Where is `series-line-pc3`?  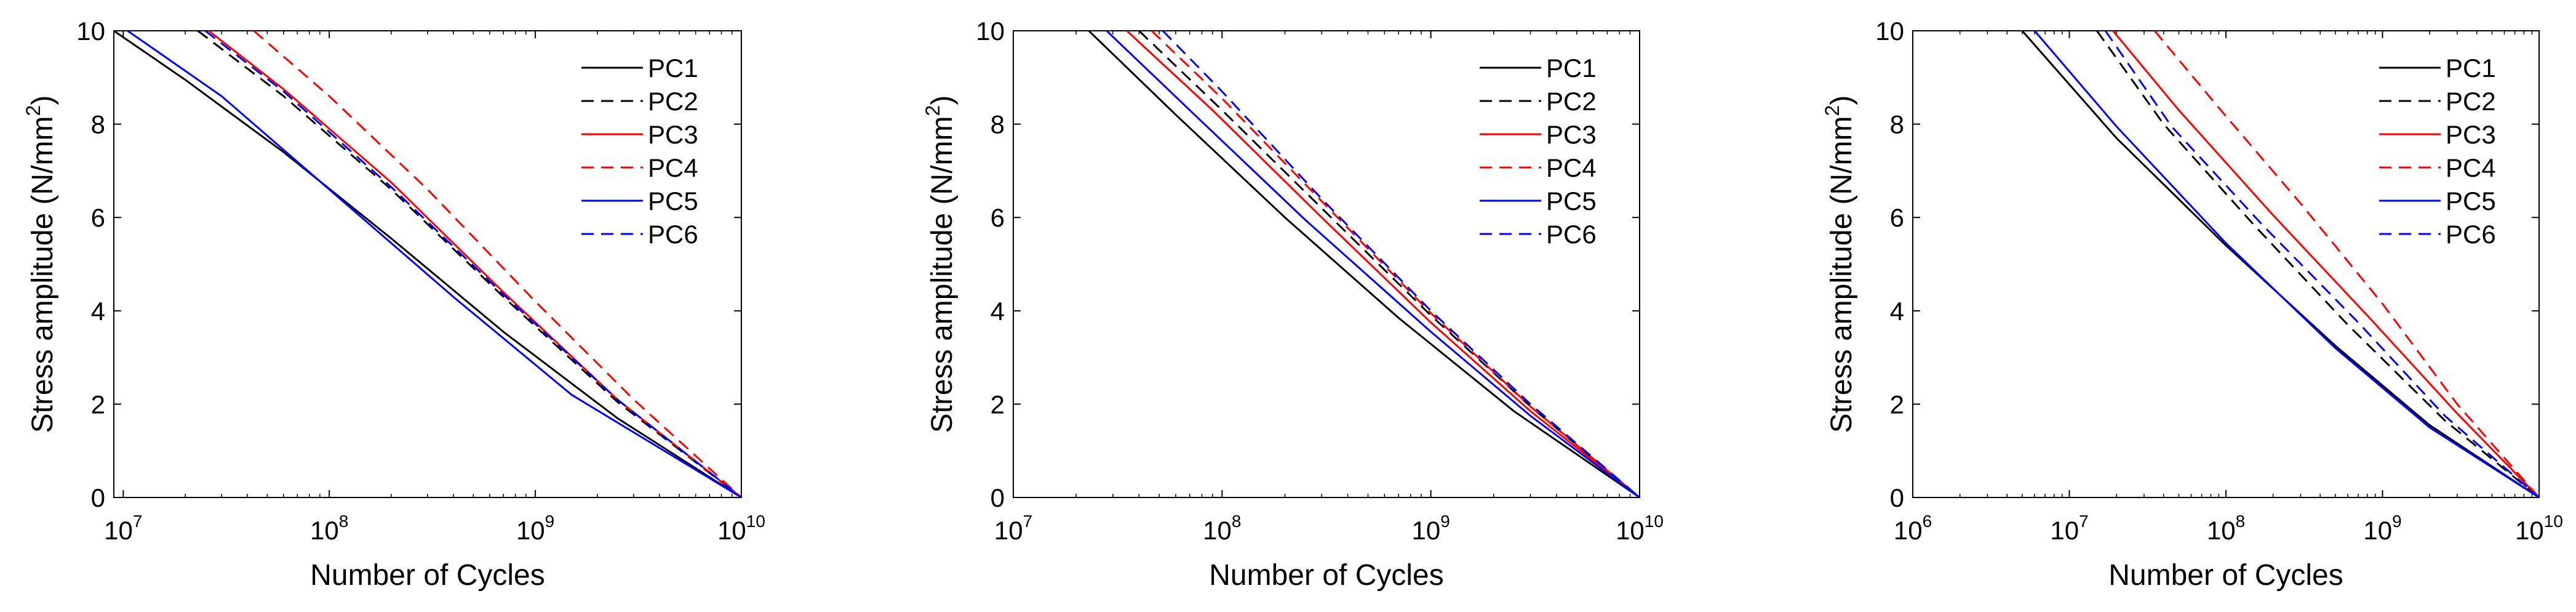
series-line-pc3 is located at coordinates (2325, 264).